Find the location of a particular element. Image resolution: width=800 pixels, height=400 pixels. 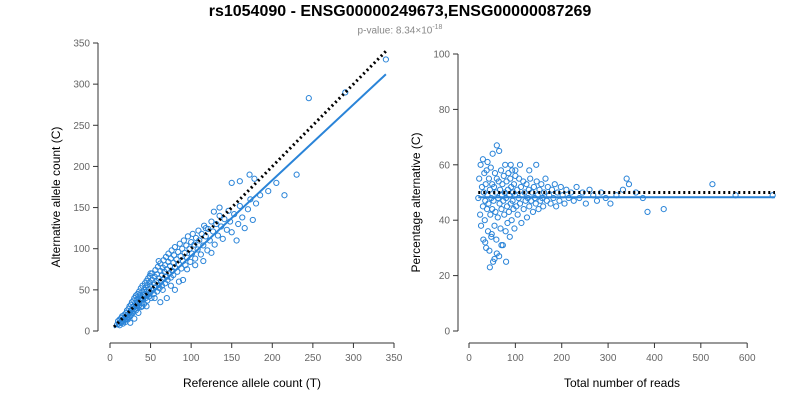

y-tick-label: 250 is located at coordinates (81, 126).